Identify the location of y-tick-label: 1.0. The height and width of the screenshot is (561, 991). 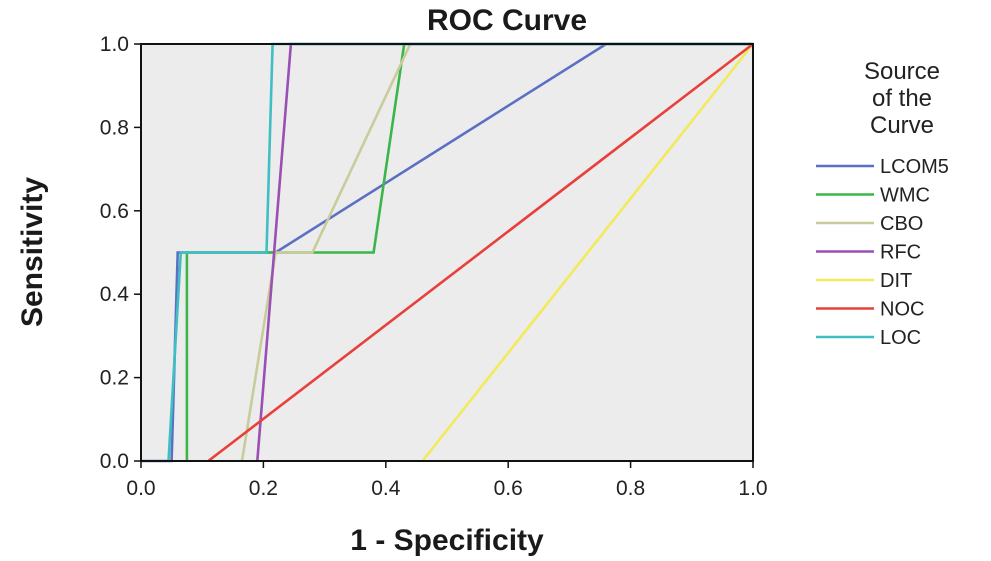
(114, 44).